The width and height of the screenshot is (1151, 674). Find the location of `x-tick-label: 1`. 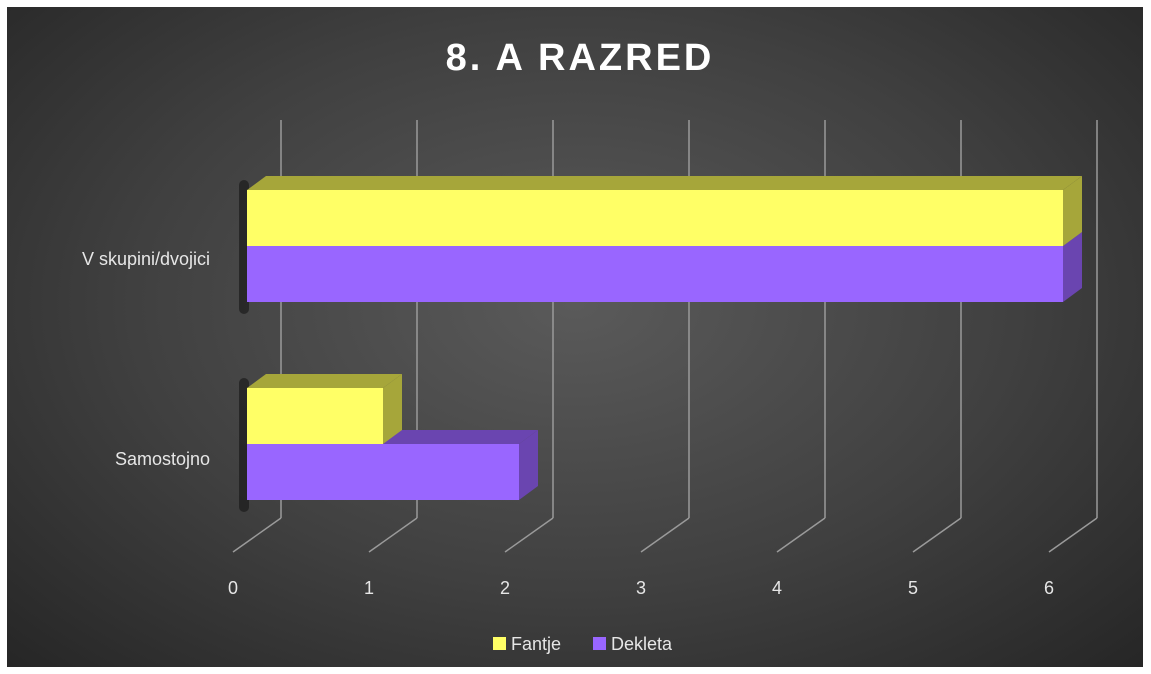

x-tick-label: 1 is located at coordinates (369, 588).